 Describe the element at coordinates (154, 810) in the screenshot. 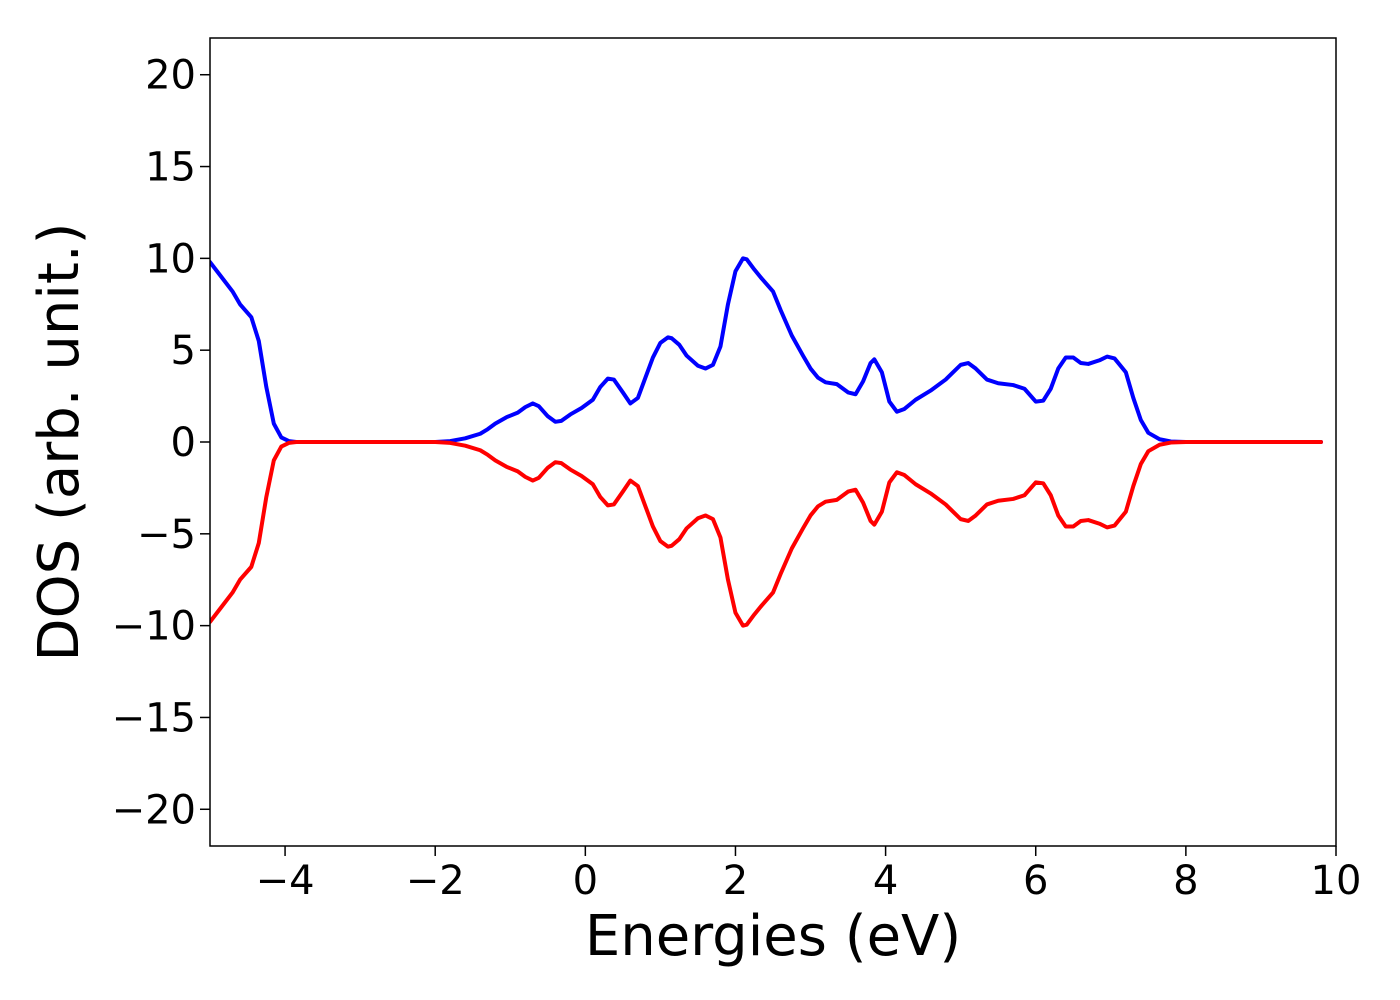

I see `y-tick-label: −20` at that location.